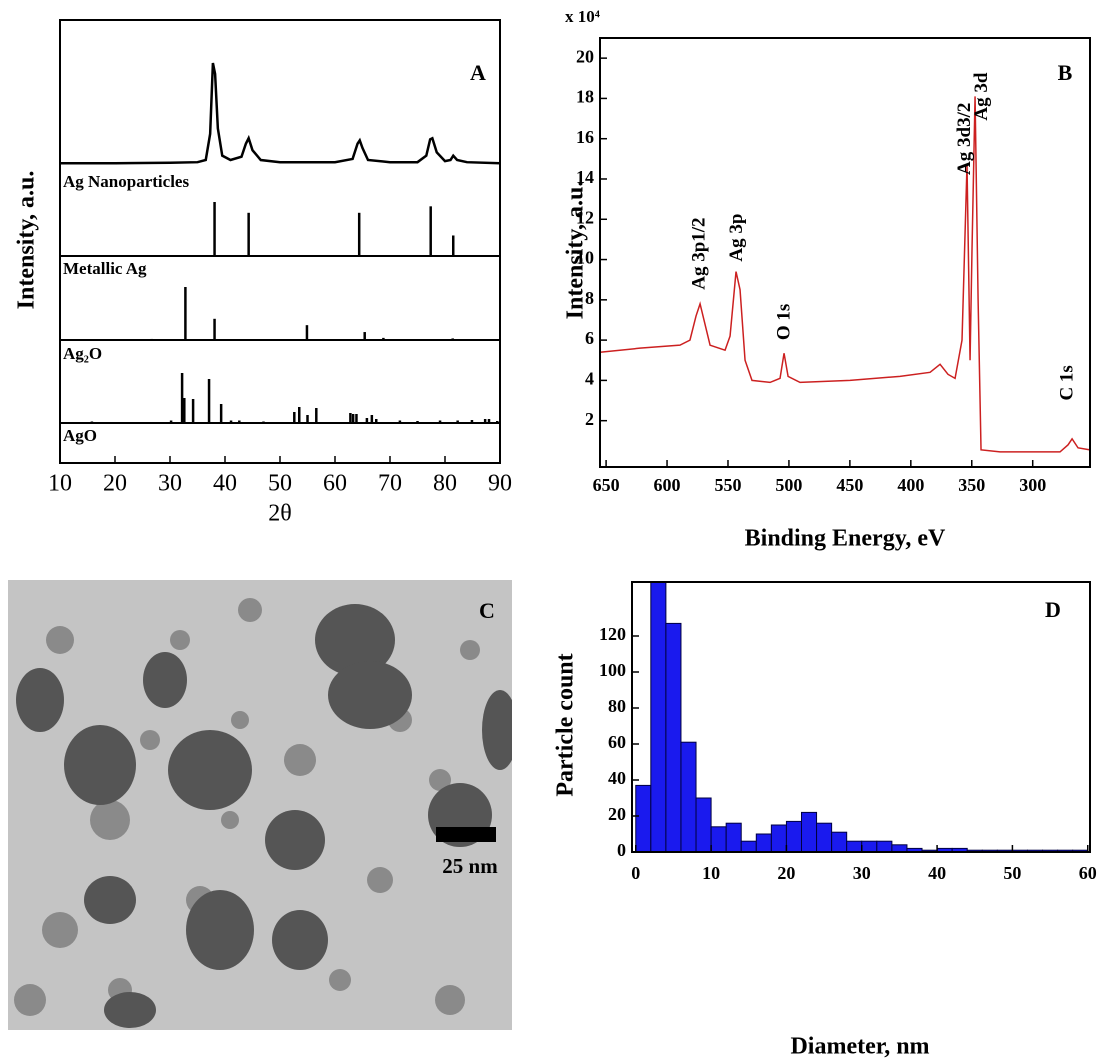  What do you see at coordinates (445, 484) in the screenshot?
I see `x-tick-label: 80` at bounding box center [445, 484].